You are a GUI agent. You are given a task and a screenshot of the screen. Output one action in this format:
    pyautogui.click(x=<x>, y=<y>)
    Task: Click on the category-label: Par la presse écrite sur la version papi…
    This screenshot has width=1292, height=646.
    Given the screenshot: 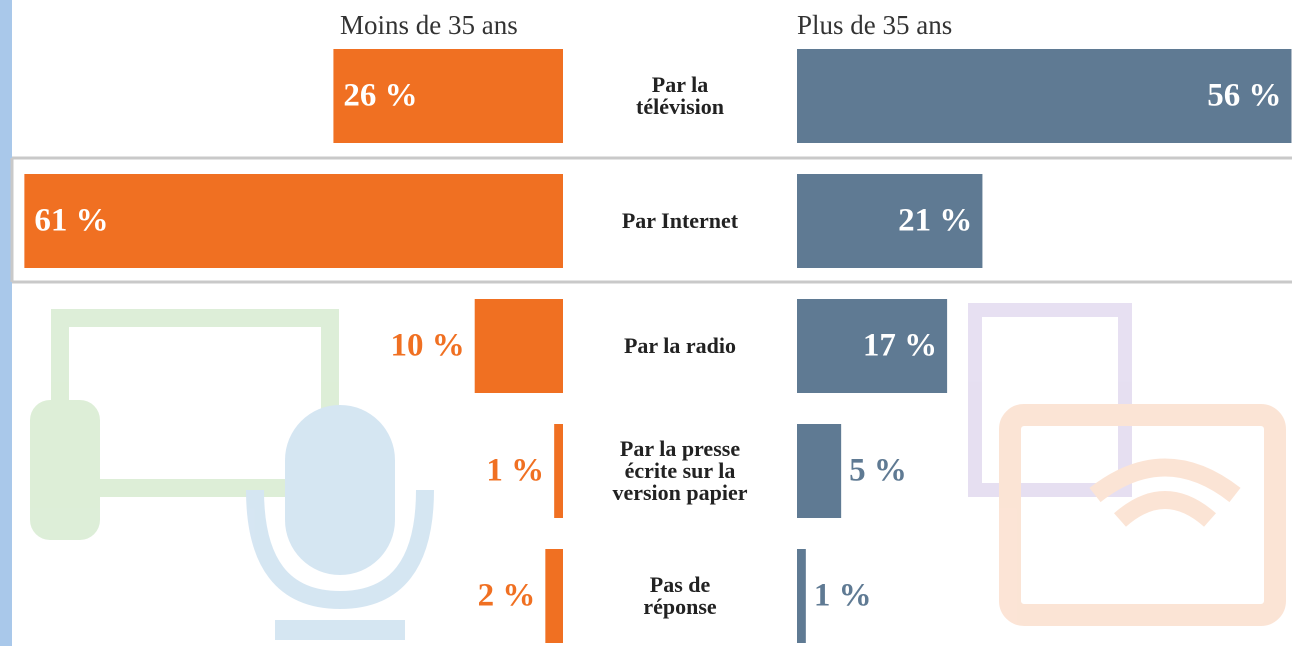 What is the action you would take?
    pyautogui.click(x=680, y=470)
    